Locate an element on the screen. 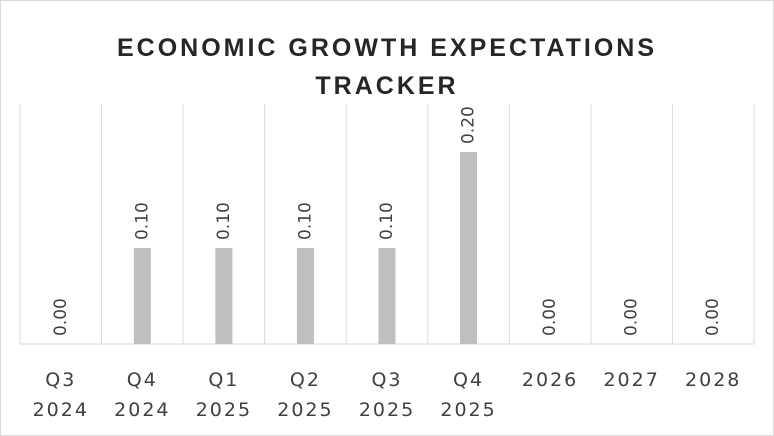 The image size is (774, 436). x-tick-label: Q3 2024 is located at coordinates (60, 395).